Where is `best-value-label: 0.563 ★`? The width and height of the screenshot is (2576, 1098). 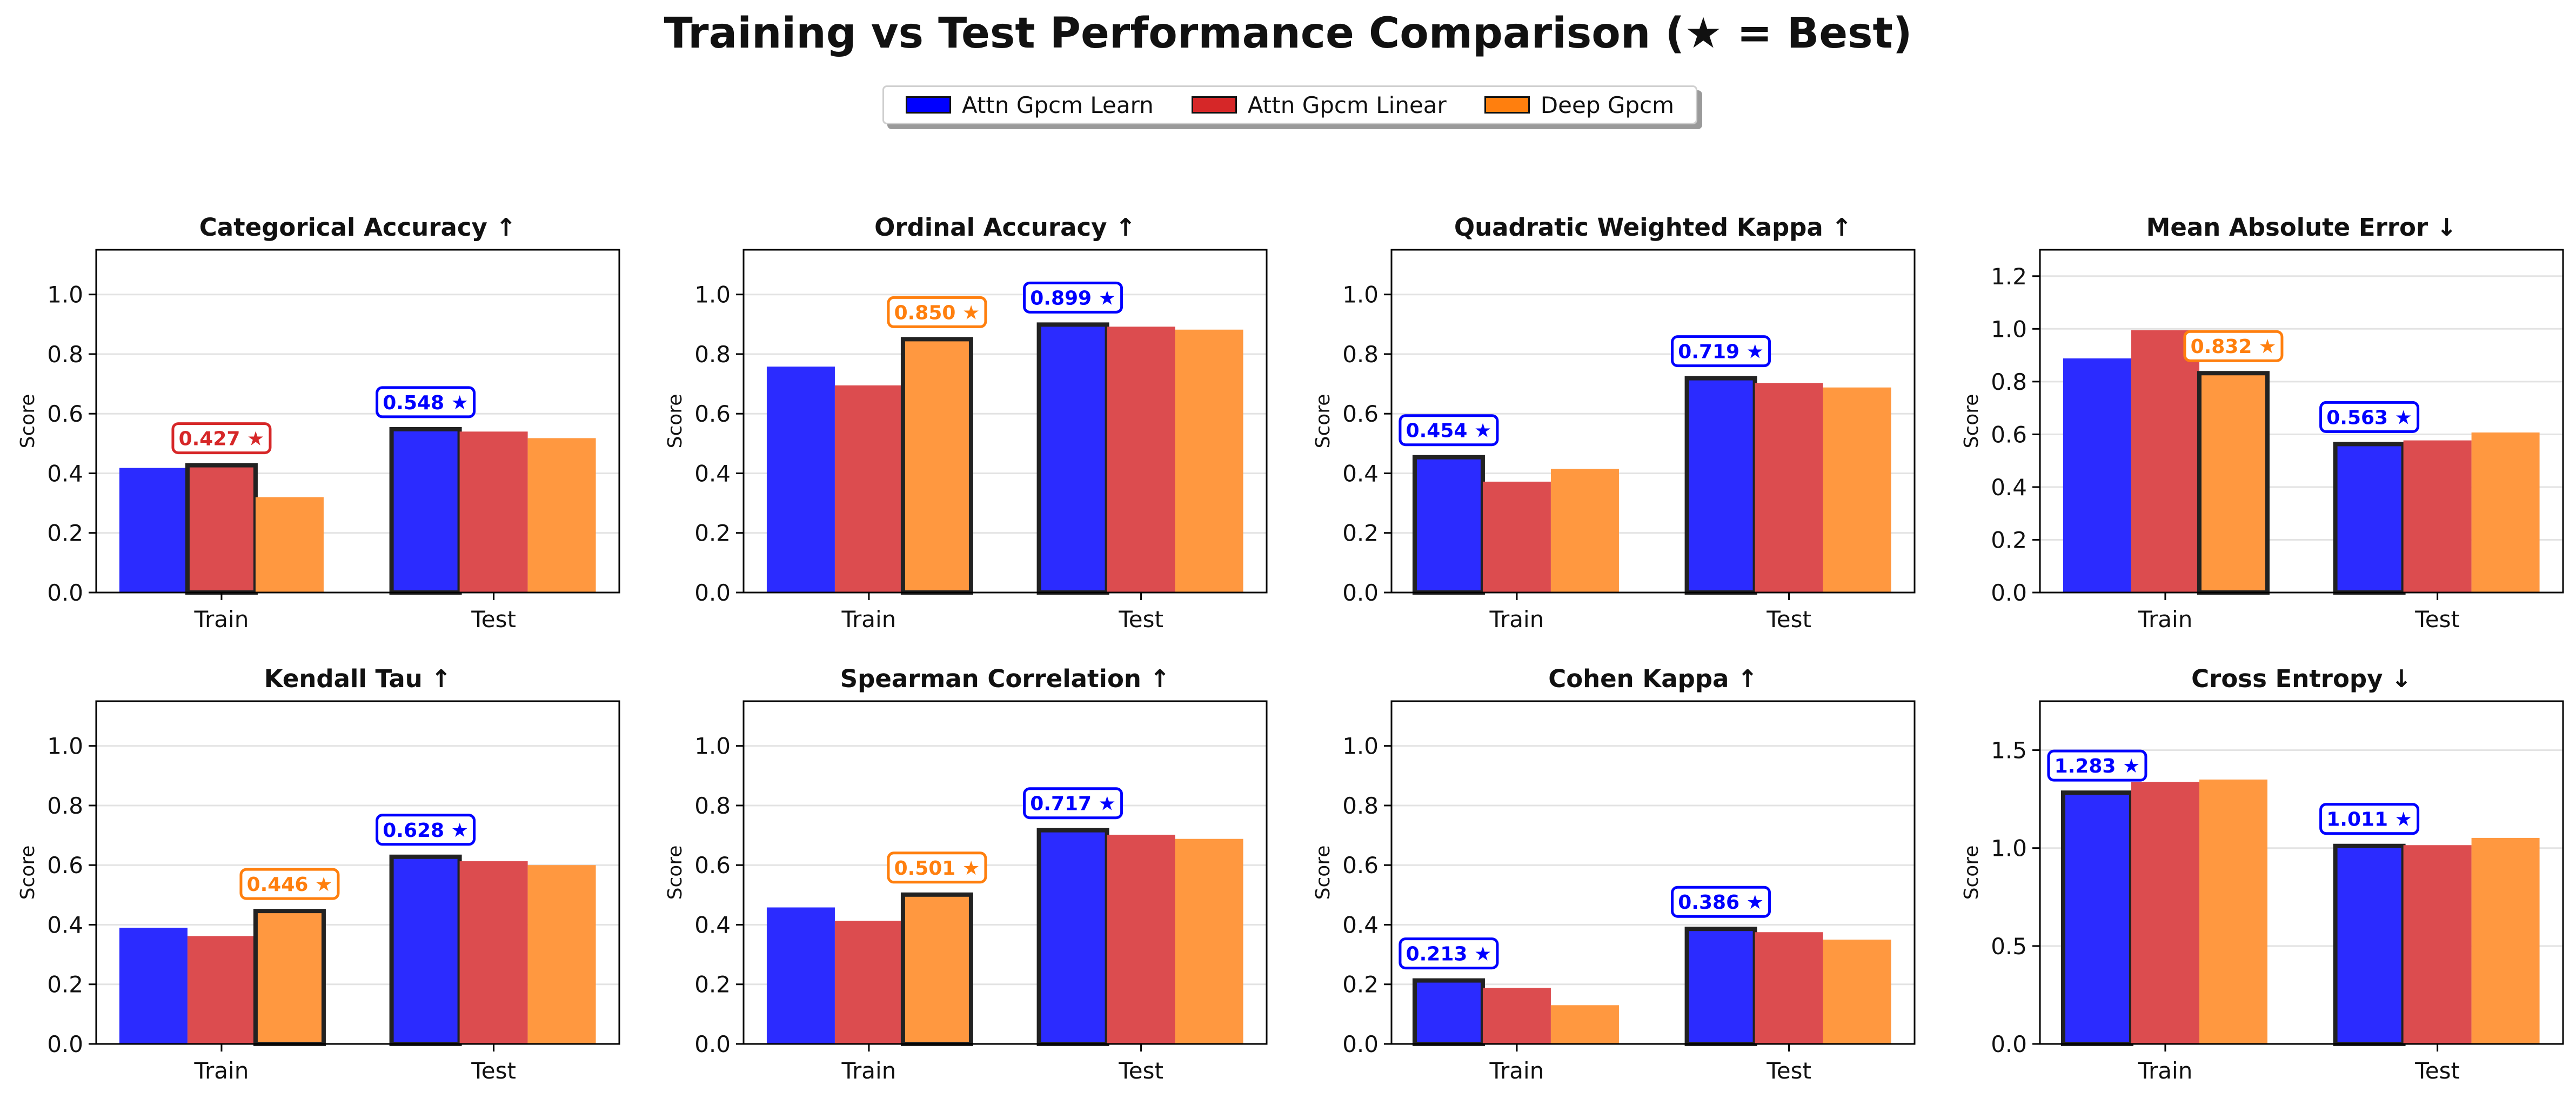
best-value-label: 0.563 ★ is located at coordinates (2369, 418).